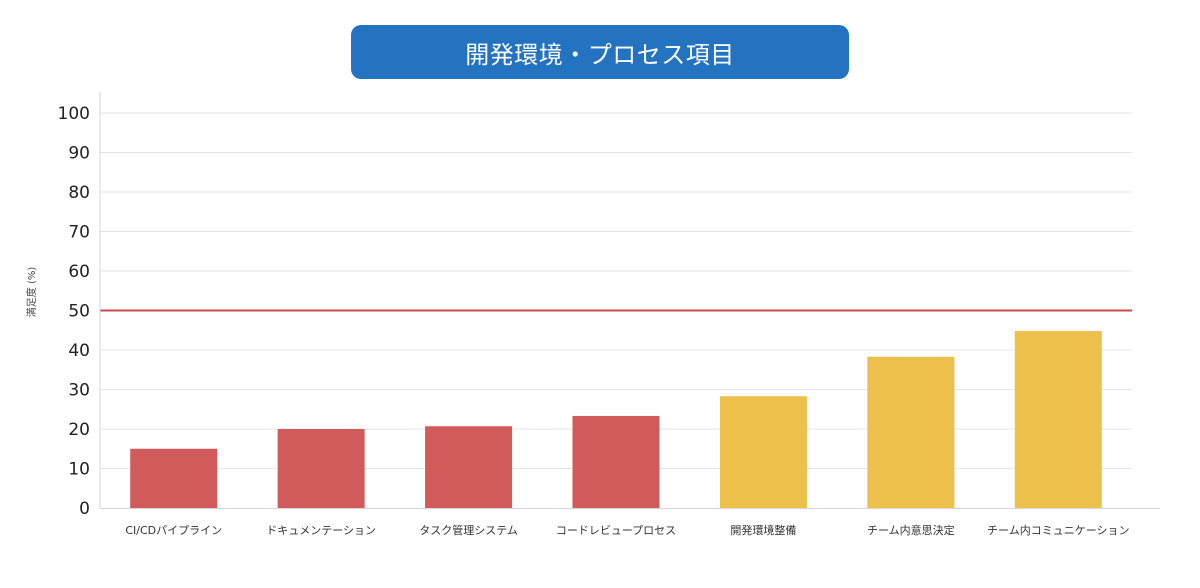 This screenshot has height=588, width=1200. What do you see at coordinates (468, 530) in the screenshot?
I see `x-tick-label: タスク管理システム` at bounding box center [468, 530].